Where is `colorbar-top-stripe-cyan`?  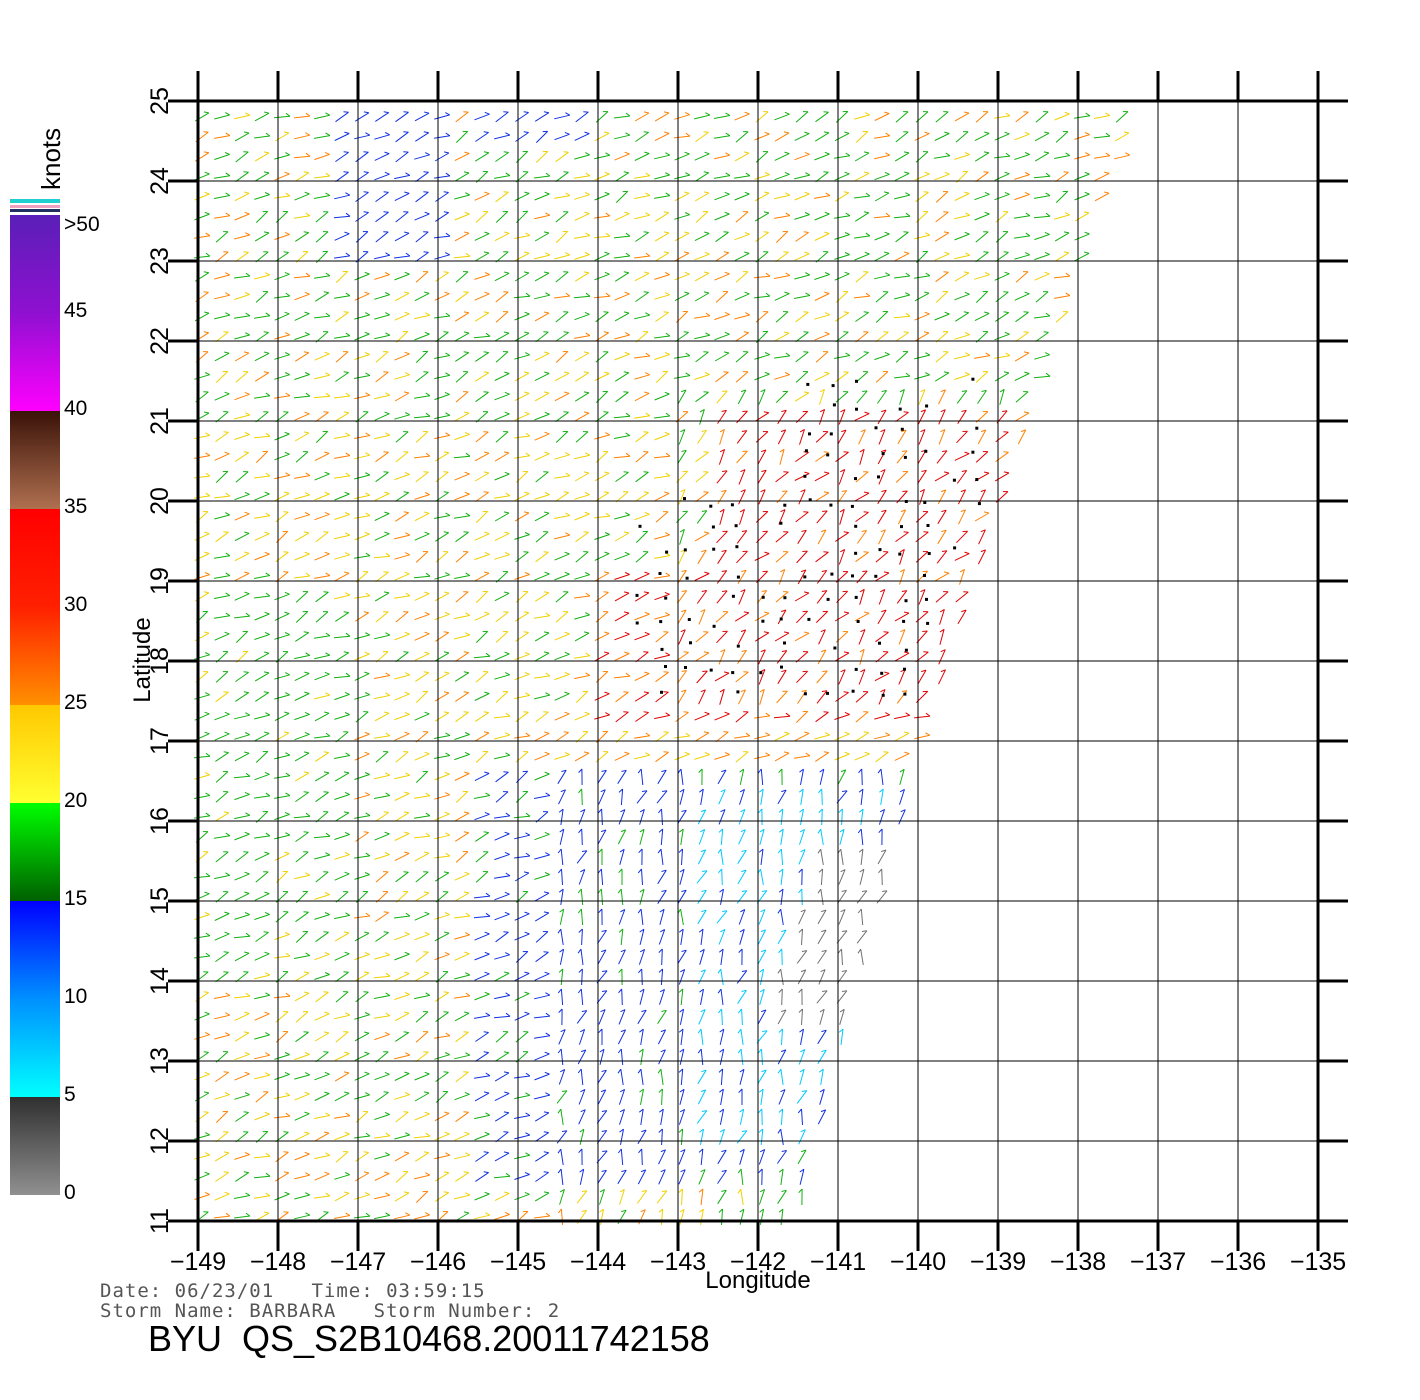 colorbar-top-stripe-cyan is located at coordinates (35, 201).